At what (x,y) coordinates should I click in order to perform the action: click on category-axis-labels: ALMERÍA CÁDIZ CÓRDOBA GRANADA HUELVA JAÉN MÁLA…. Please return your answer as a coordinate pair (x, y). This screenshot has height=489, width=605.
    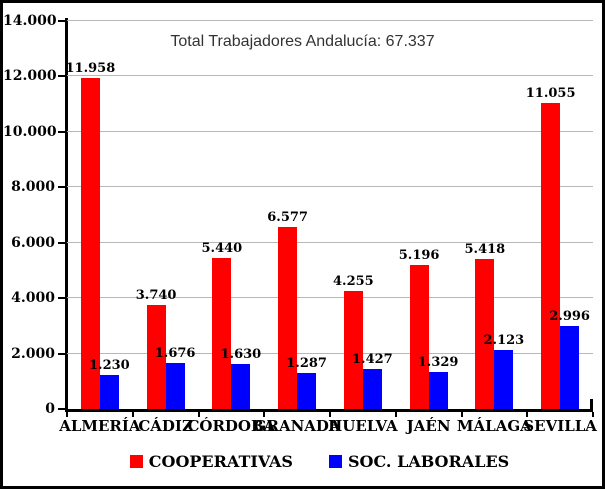
    Looking at the image, I should click on (328, 427).